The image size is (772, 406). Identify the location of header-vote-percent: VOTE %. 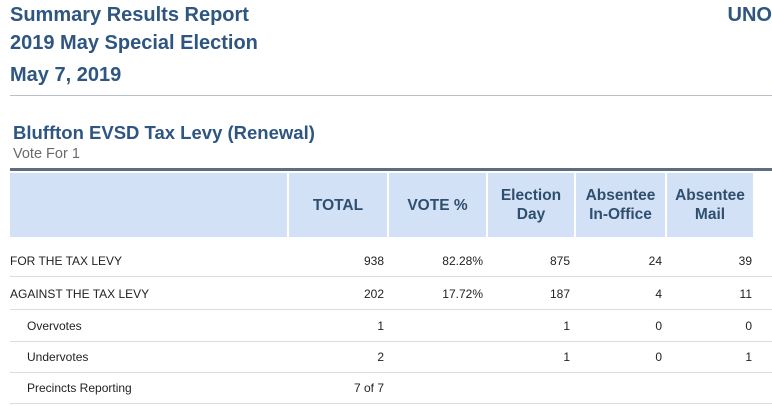
(437, 205).